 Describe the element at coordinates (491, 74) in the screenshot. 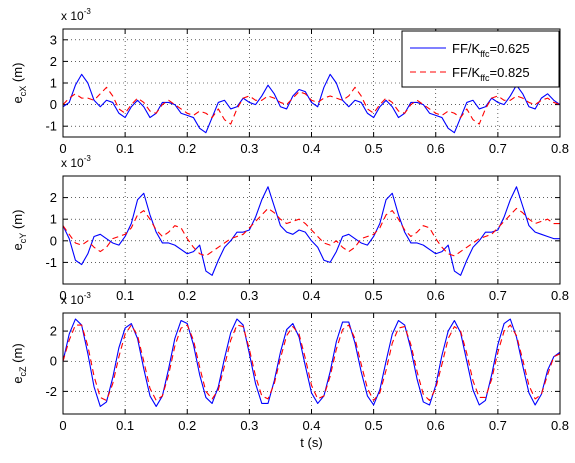

I see `legend-label-series-2: FF/Kffc=0.825` at that location.